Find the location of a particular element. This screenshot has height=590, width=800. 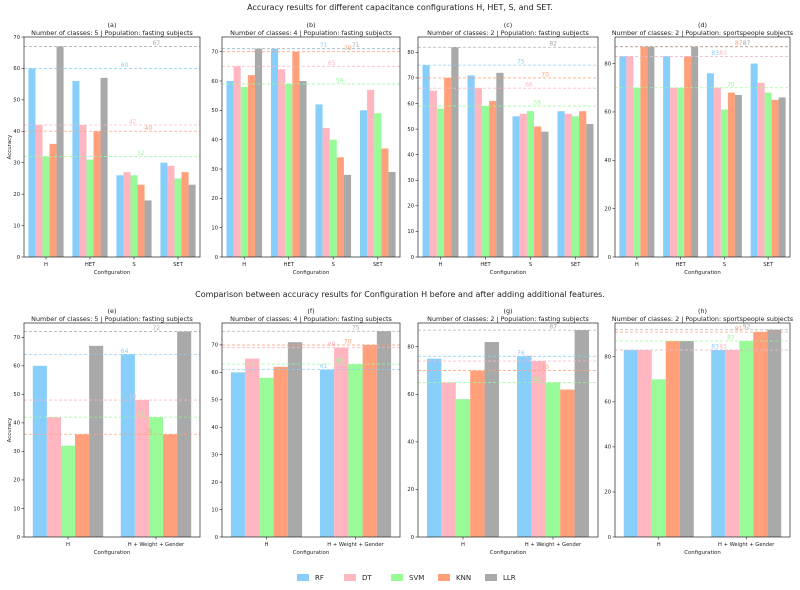

y-tick-label: 80 is located at coordinates (410, 348).